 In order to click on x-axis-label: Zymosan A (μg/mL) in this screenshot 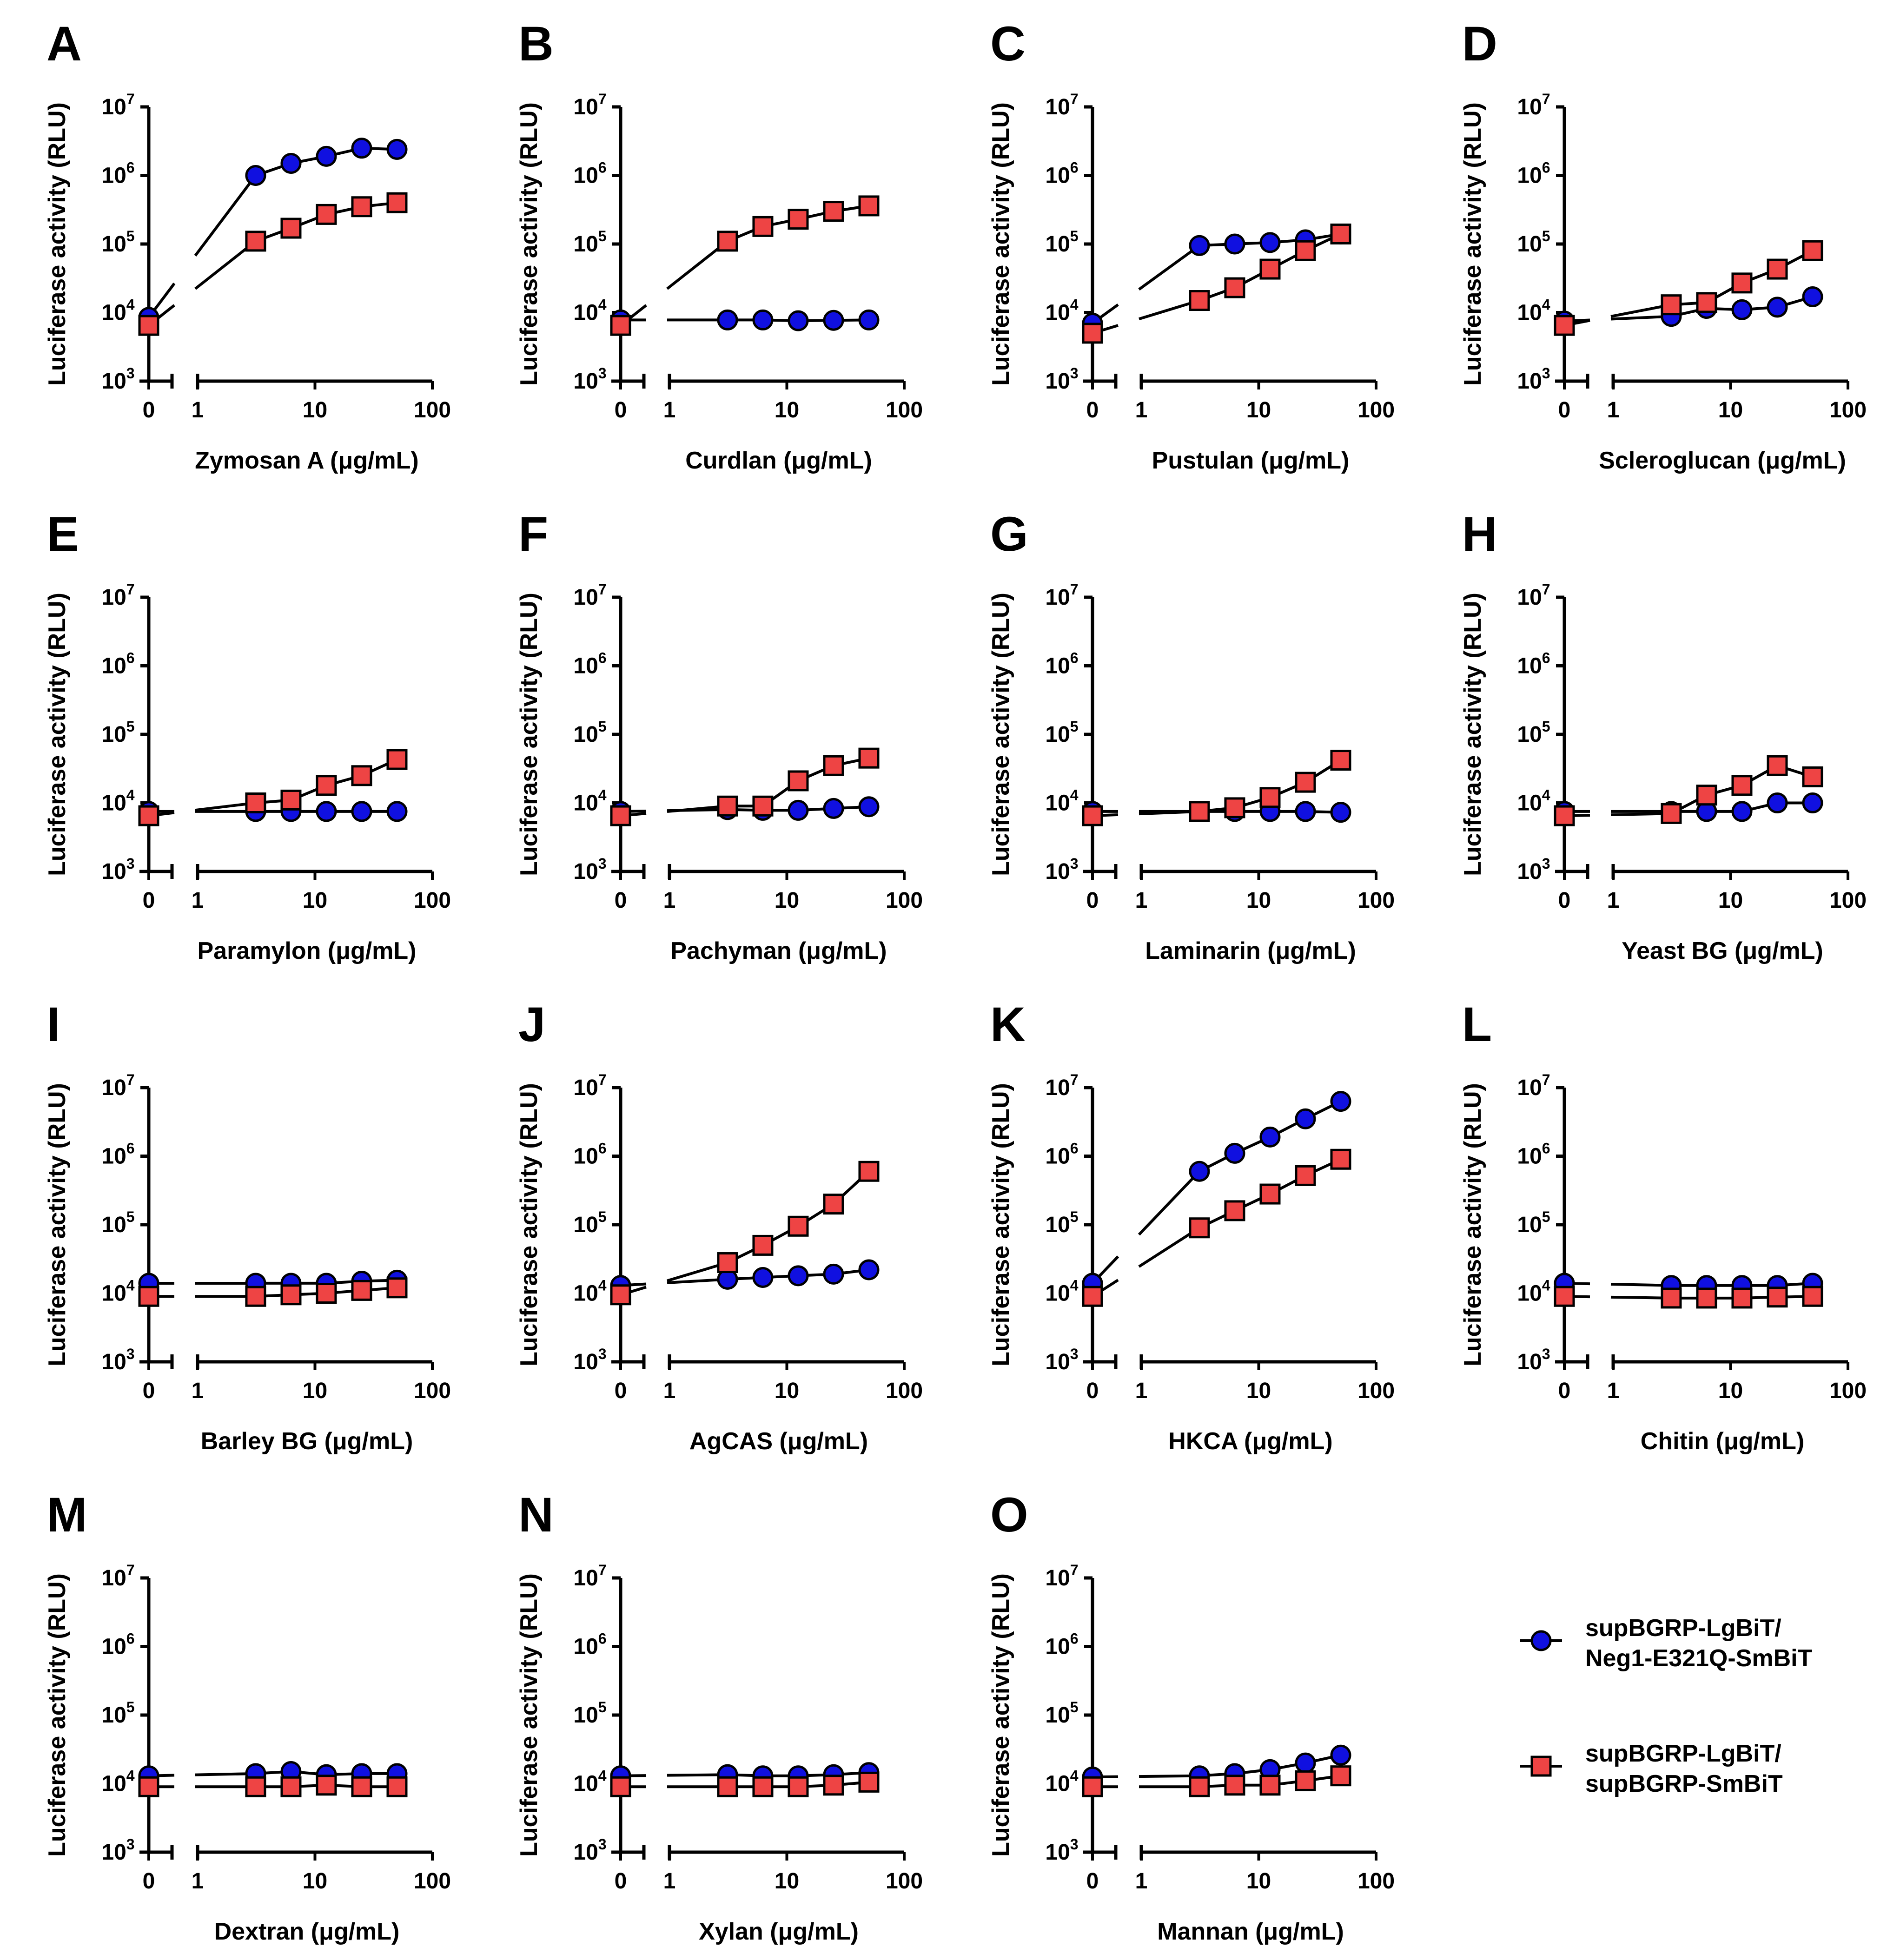, I will do `click(307, 460)`.